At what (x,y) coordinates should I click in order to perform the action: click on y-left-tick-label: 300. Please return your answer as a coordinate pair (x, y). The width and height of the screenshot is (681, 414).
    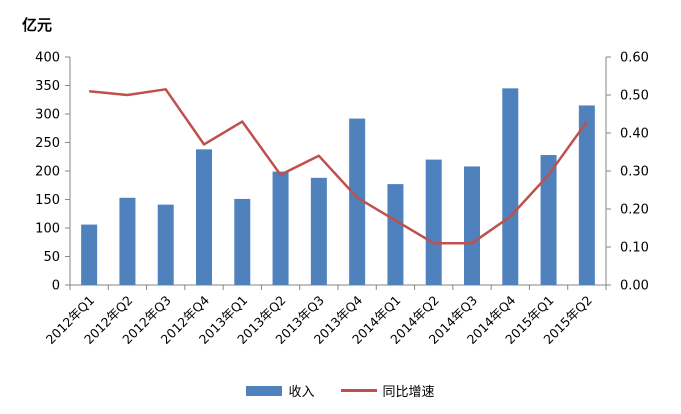
    Looking at the image, I should click on (47, 115).